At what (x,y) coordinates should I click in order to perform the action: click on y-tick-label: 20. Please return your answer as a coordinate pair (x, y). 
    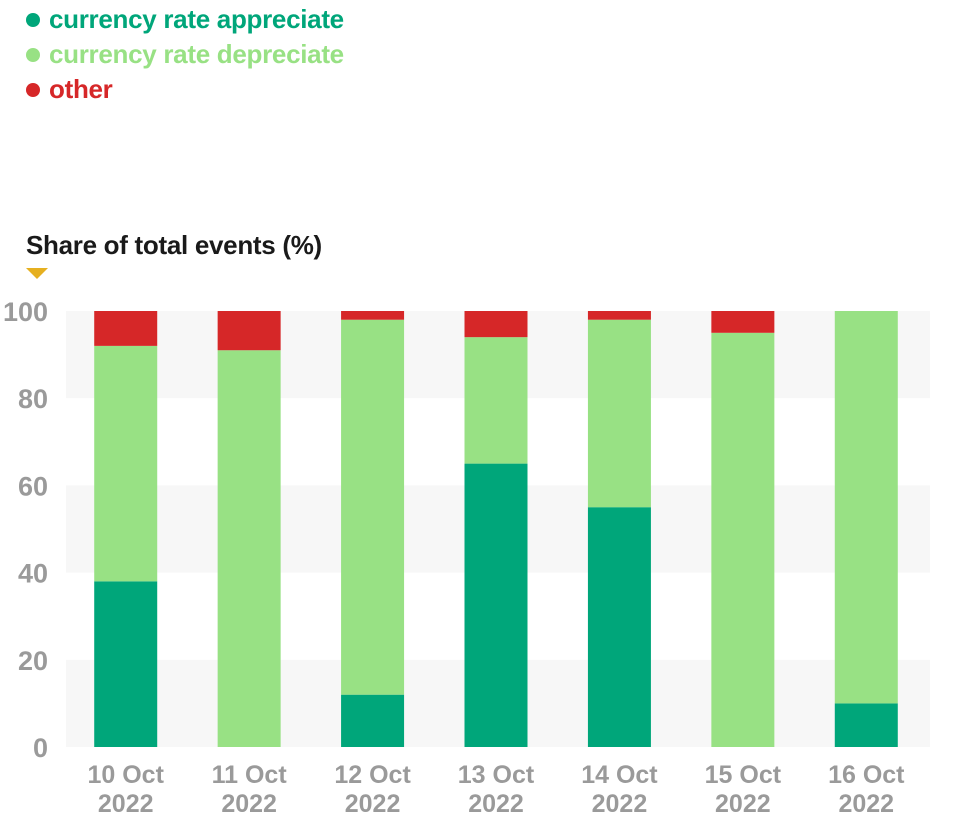
    Looking at the image, I should click on (33, 661).